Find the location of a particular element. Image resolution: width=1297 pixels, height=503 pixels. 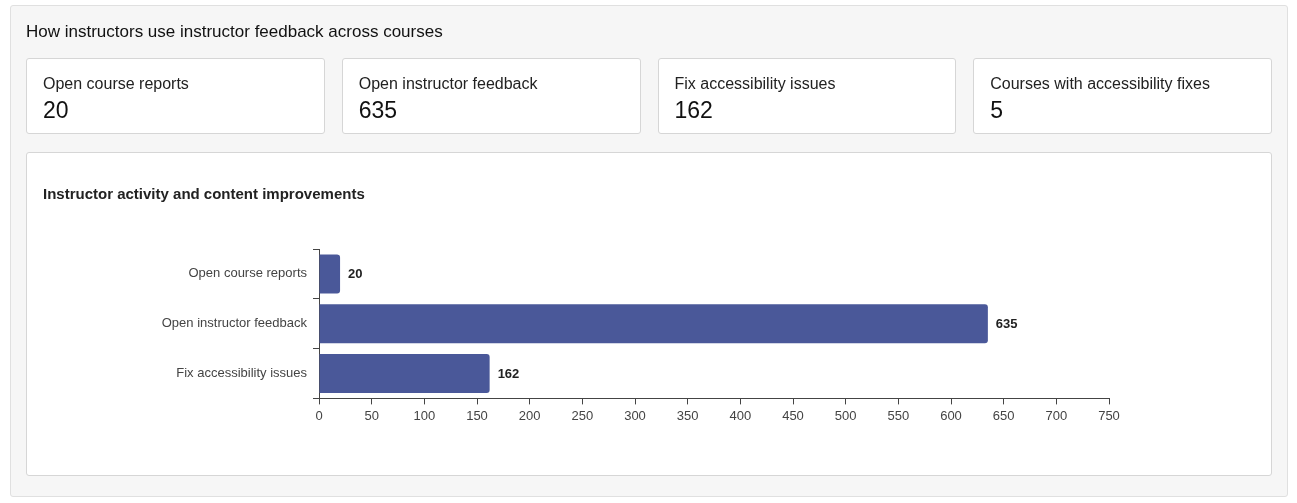

text: Open course reports is located at coordinates (116, 84).